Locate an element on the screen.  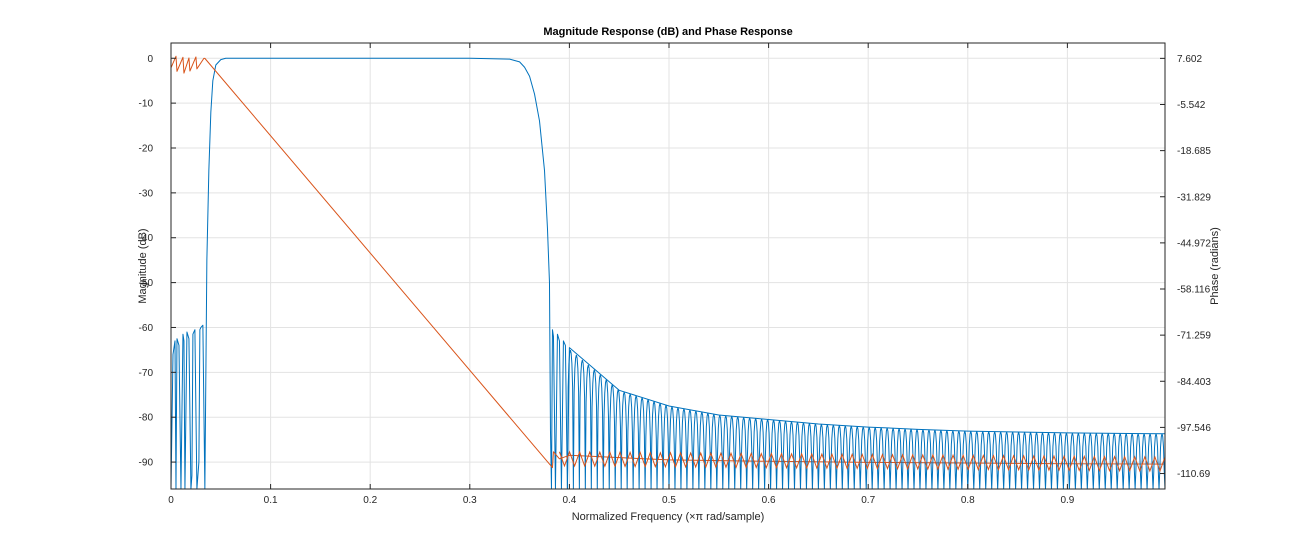
y-tick-label-left: -30 is located at coordinates (146, 193).